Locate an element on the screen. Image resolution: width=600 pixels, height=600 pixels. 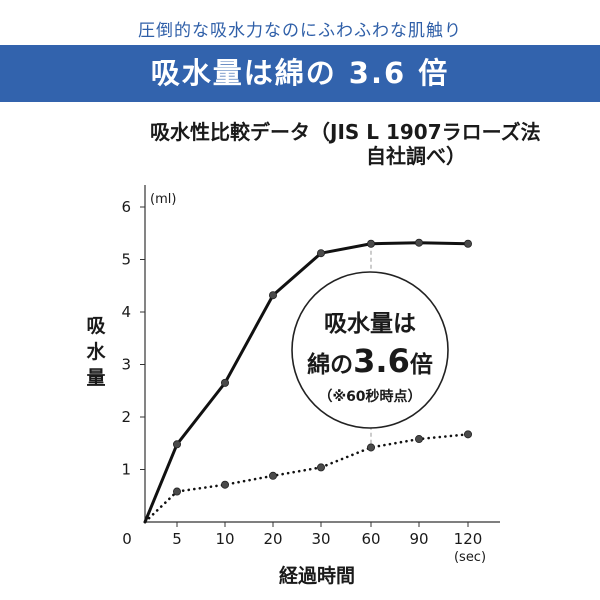
x-unit-label: (sec) is located at coordinates (470, 557).